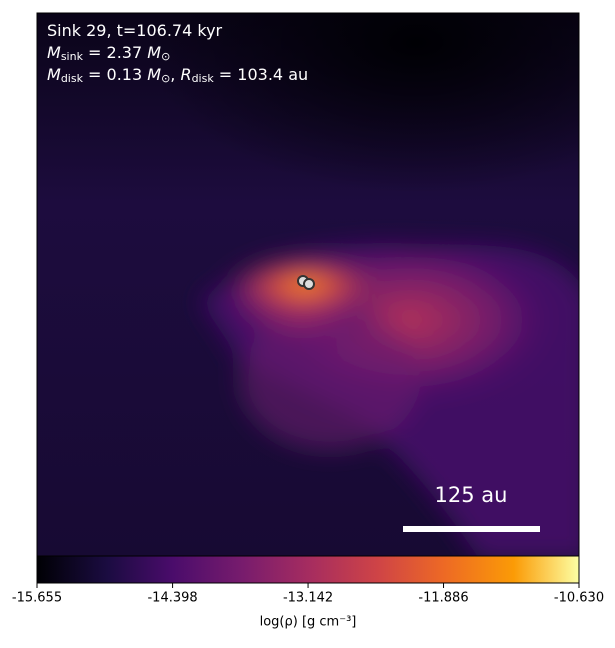 The image size is (615, 648). Describe the element at coordinates (72, 56) in the screenshot. I see `annotation-part: sink` at that location.